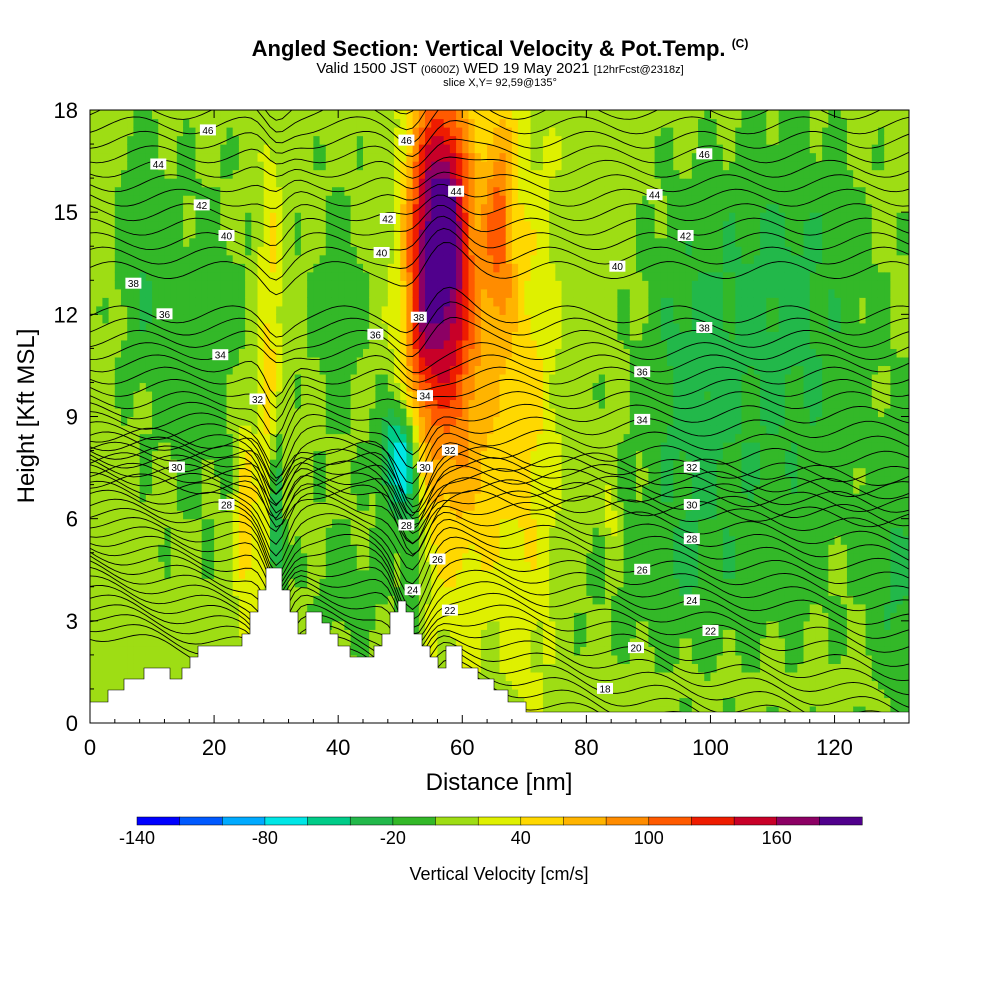 The width and height of the screenshot is (1000, 1000). Describe the element at coordinates (265, 838) in the screenshot. I see `colorbar-tick-label: -80` at that location.